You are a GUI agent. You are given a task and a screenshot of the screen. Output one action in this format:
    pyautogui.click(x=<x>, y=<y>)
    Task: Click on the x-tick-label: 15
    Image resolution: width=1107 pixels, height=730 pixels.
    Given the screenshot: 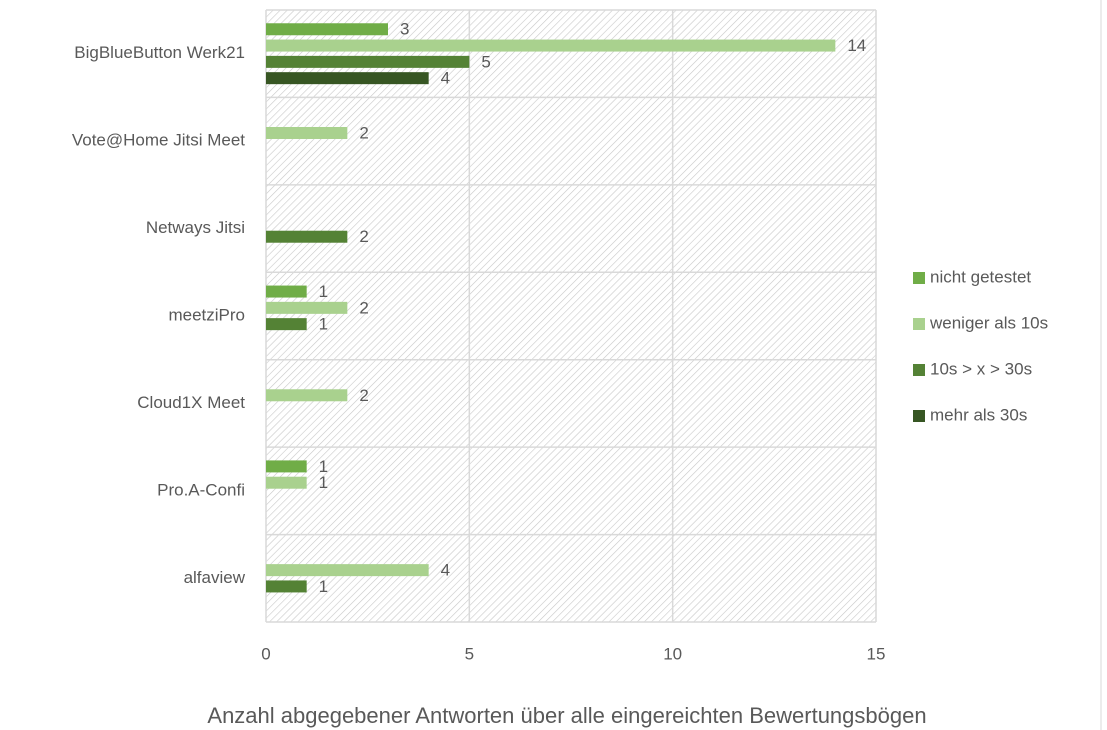 What is the action you would take?
    pyautogui.click(x=876, y=653)
    